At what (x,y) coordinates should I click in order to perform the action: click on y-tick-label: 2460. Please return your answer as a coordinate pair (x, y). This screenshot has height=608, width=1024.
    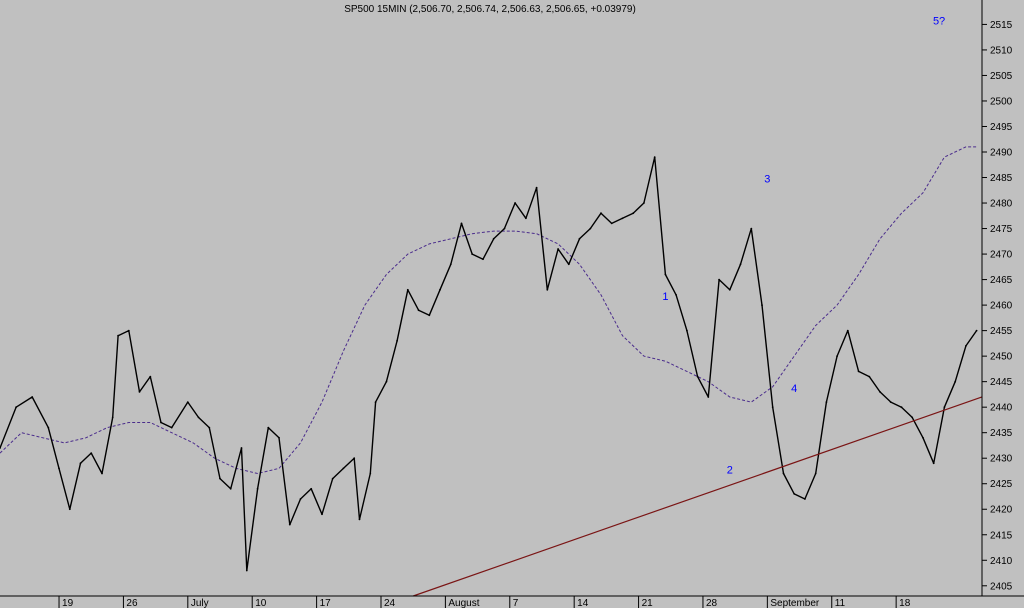
    Looking at the image, I should click on (1001, 306).